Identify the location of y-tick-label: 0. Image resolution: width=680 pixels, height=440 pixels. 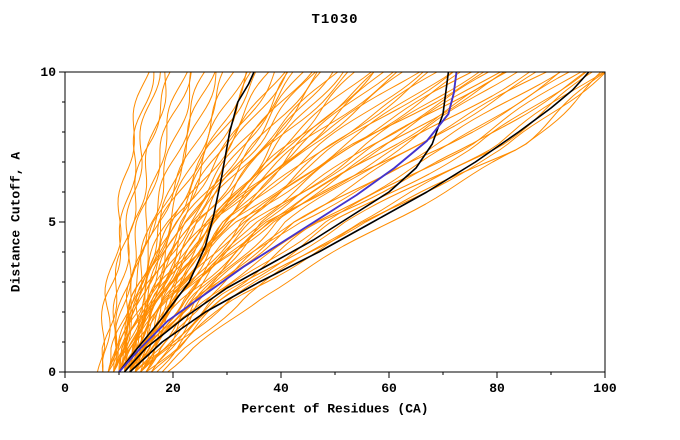
(52, 372).